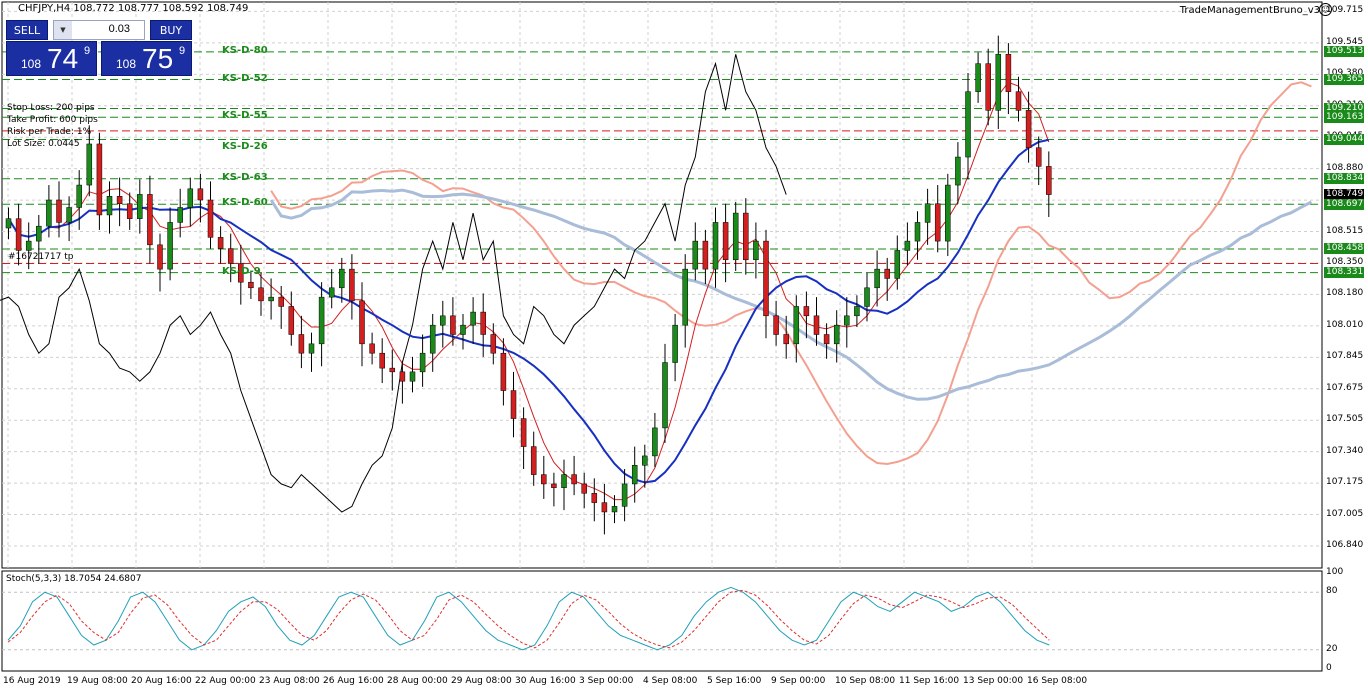 This screenshot has width=1368, height=692. What do you see at coordinates (545, 681) in the screenshot?
I see `time-tick: 30 Aug 16:00` at bounding box center [545, 681].